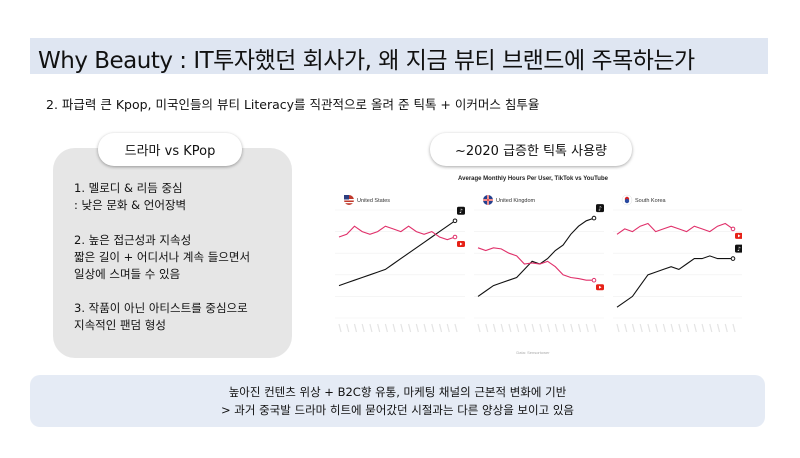 Image resolution: width=800 pixels, height=458 pixels. What do you see at coordinates (397, 410) in the screenshot?
I see `conclusion-line-2: > 과거 중국발 드라마 히트에 묻어갔던 시절과는 다른 양상을 보이고 있음` at bounding box center [397, 410].